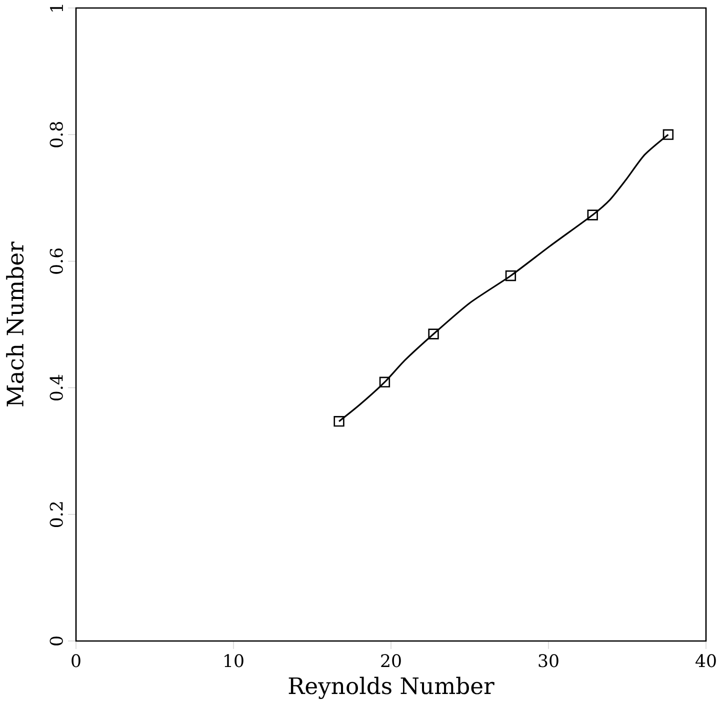 This screenshot has height=714, width=725. What do you see at coordinates (76, 661) in the screenshot?
I see `x-tick-label: 0` at bounding box center [76, 661].